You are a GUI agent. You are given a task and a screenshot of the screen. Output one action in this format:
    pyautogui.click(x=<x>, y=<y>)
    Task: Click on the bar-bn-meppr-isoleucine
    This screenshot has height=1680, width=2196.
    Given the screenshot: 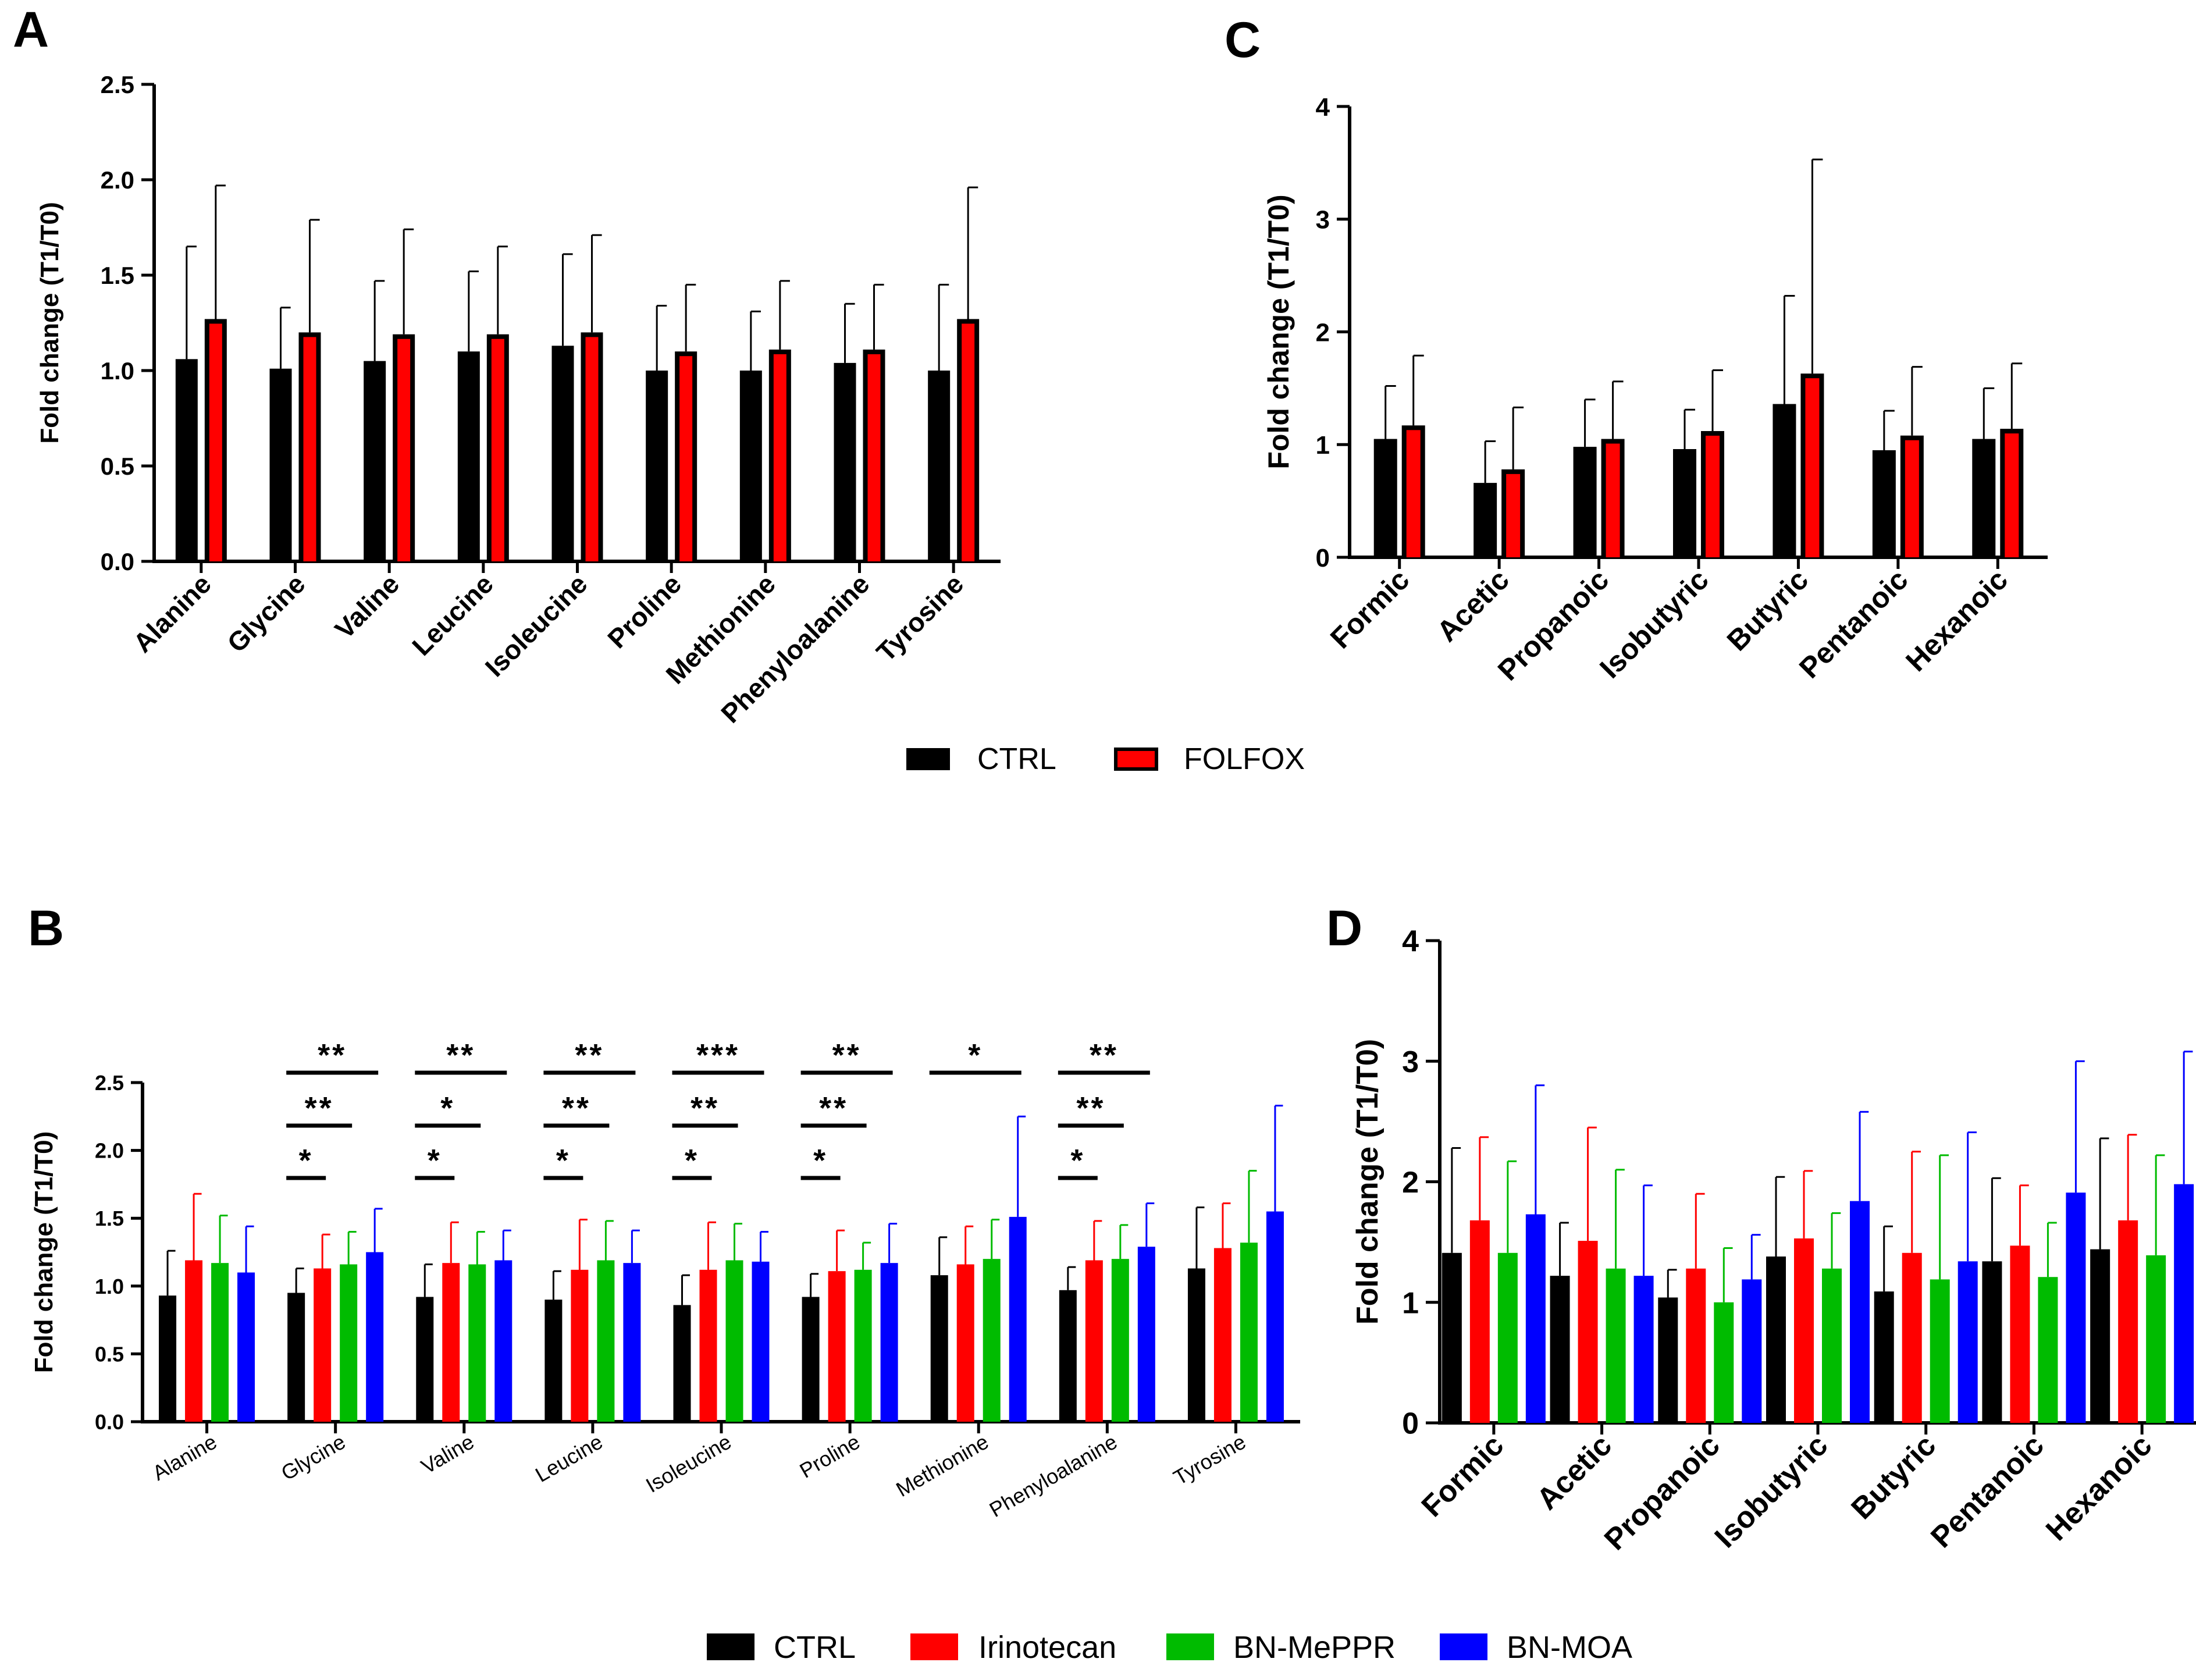 What is the action you would take?
    pyautogui.click(x=734, y=1341)
    